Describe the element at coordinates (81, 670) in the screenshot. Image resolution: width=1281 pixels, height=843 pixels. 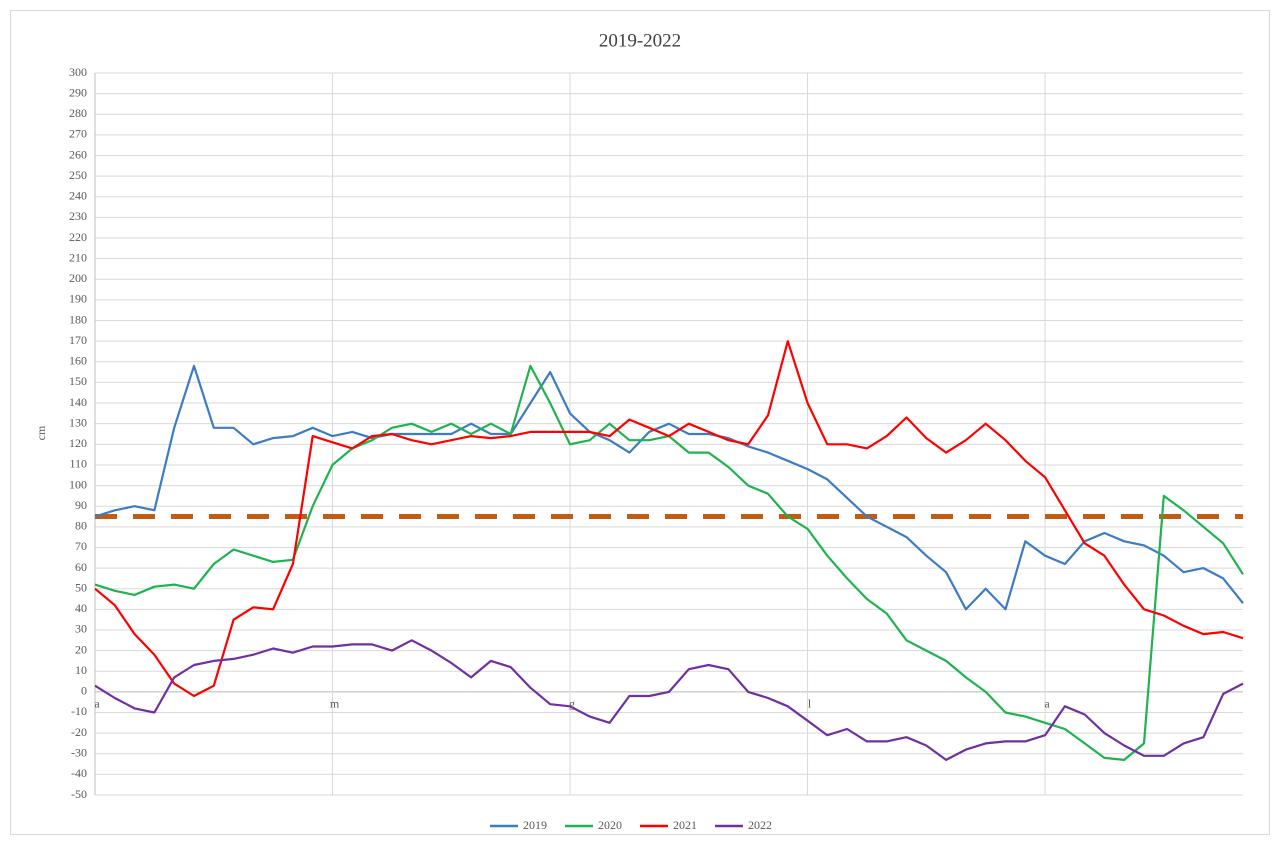
I see `y-tick-label: 10` at that location.